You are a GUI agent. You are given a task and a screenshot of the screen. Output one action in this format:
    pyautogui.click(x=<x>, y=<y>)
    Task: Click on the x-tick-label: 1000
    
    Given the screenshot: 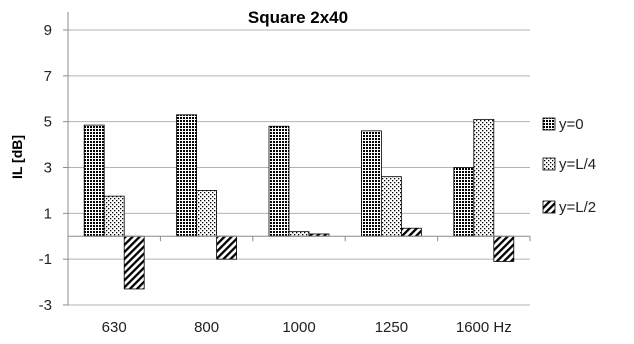 What is the action you would take?
    pyautogui.click(x=298, y=327)
    